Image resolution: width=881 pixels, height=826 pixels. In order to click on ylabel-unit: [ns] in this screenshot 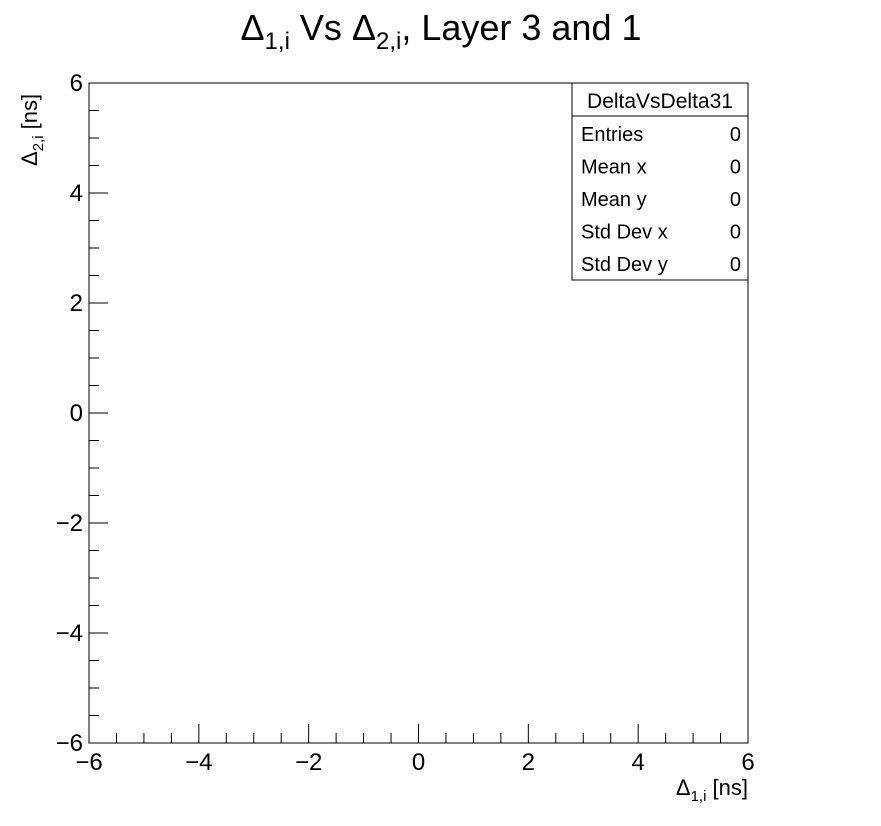, I will do `click(29, 115)`.